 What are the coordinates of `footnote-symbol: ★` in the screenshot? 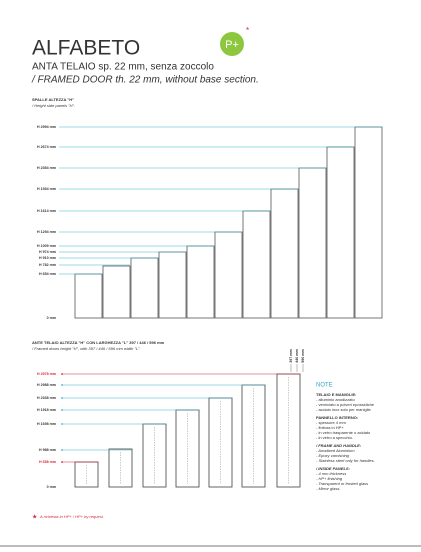 It's located at (34, 517).